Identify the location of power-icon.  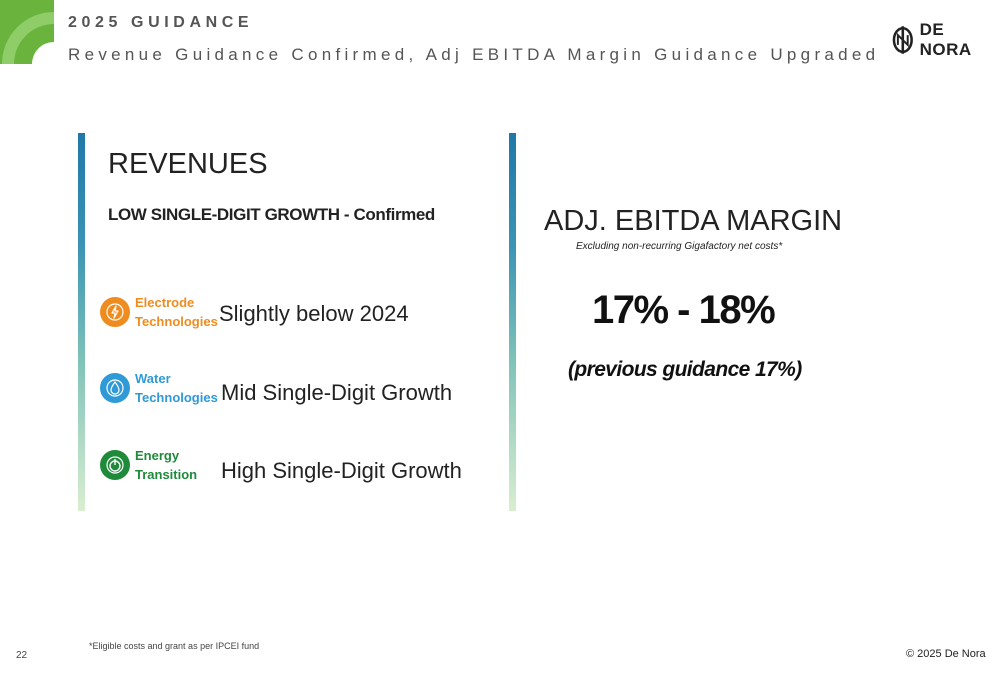
(115, 465).